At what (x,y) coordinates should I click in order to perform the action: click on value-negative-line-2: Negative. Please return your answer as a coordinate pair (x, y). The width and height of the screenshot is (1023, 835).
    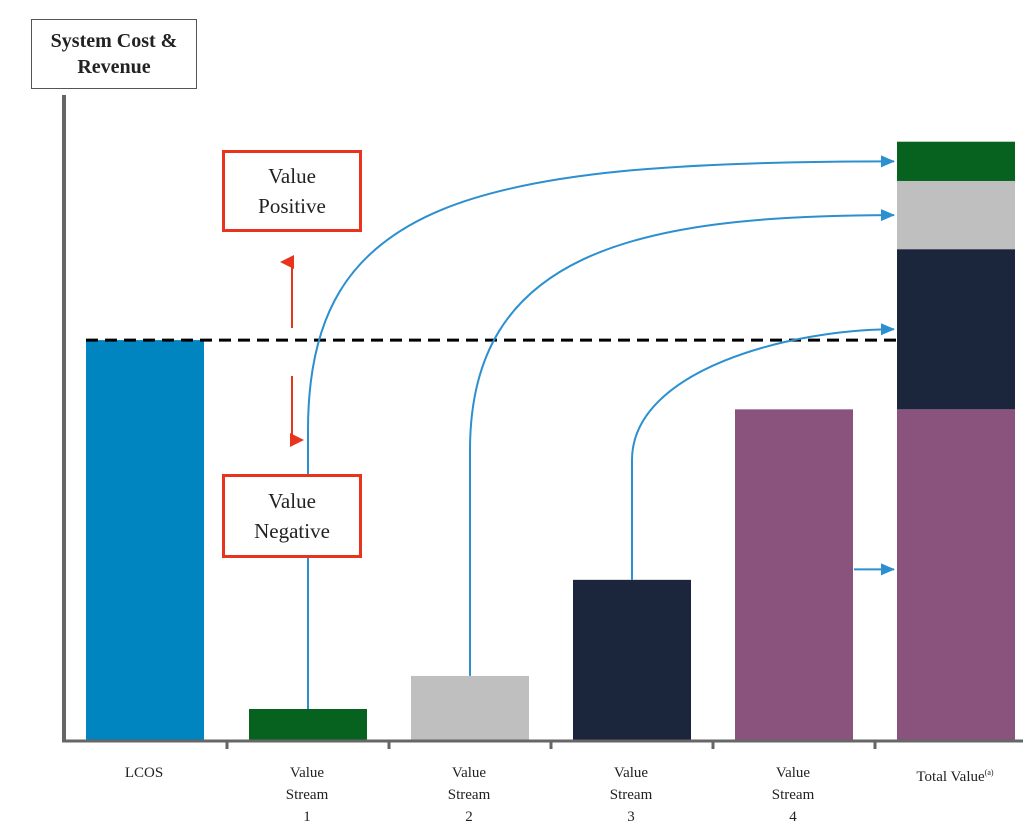
    Looking at the image, I should click on (292, 531).